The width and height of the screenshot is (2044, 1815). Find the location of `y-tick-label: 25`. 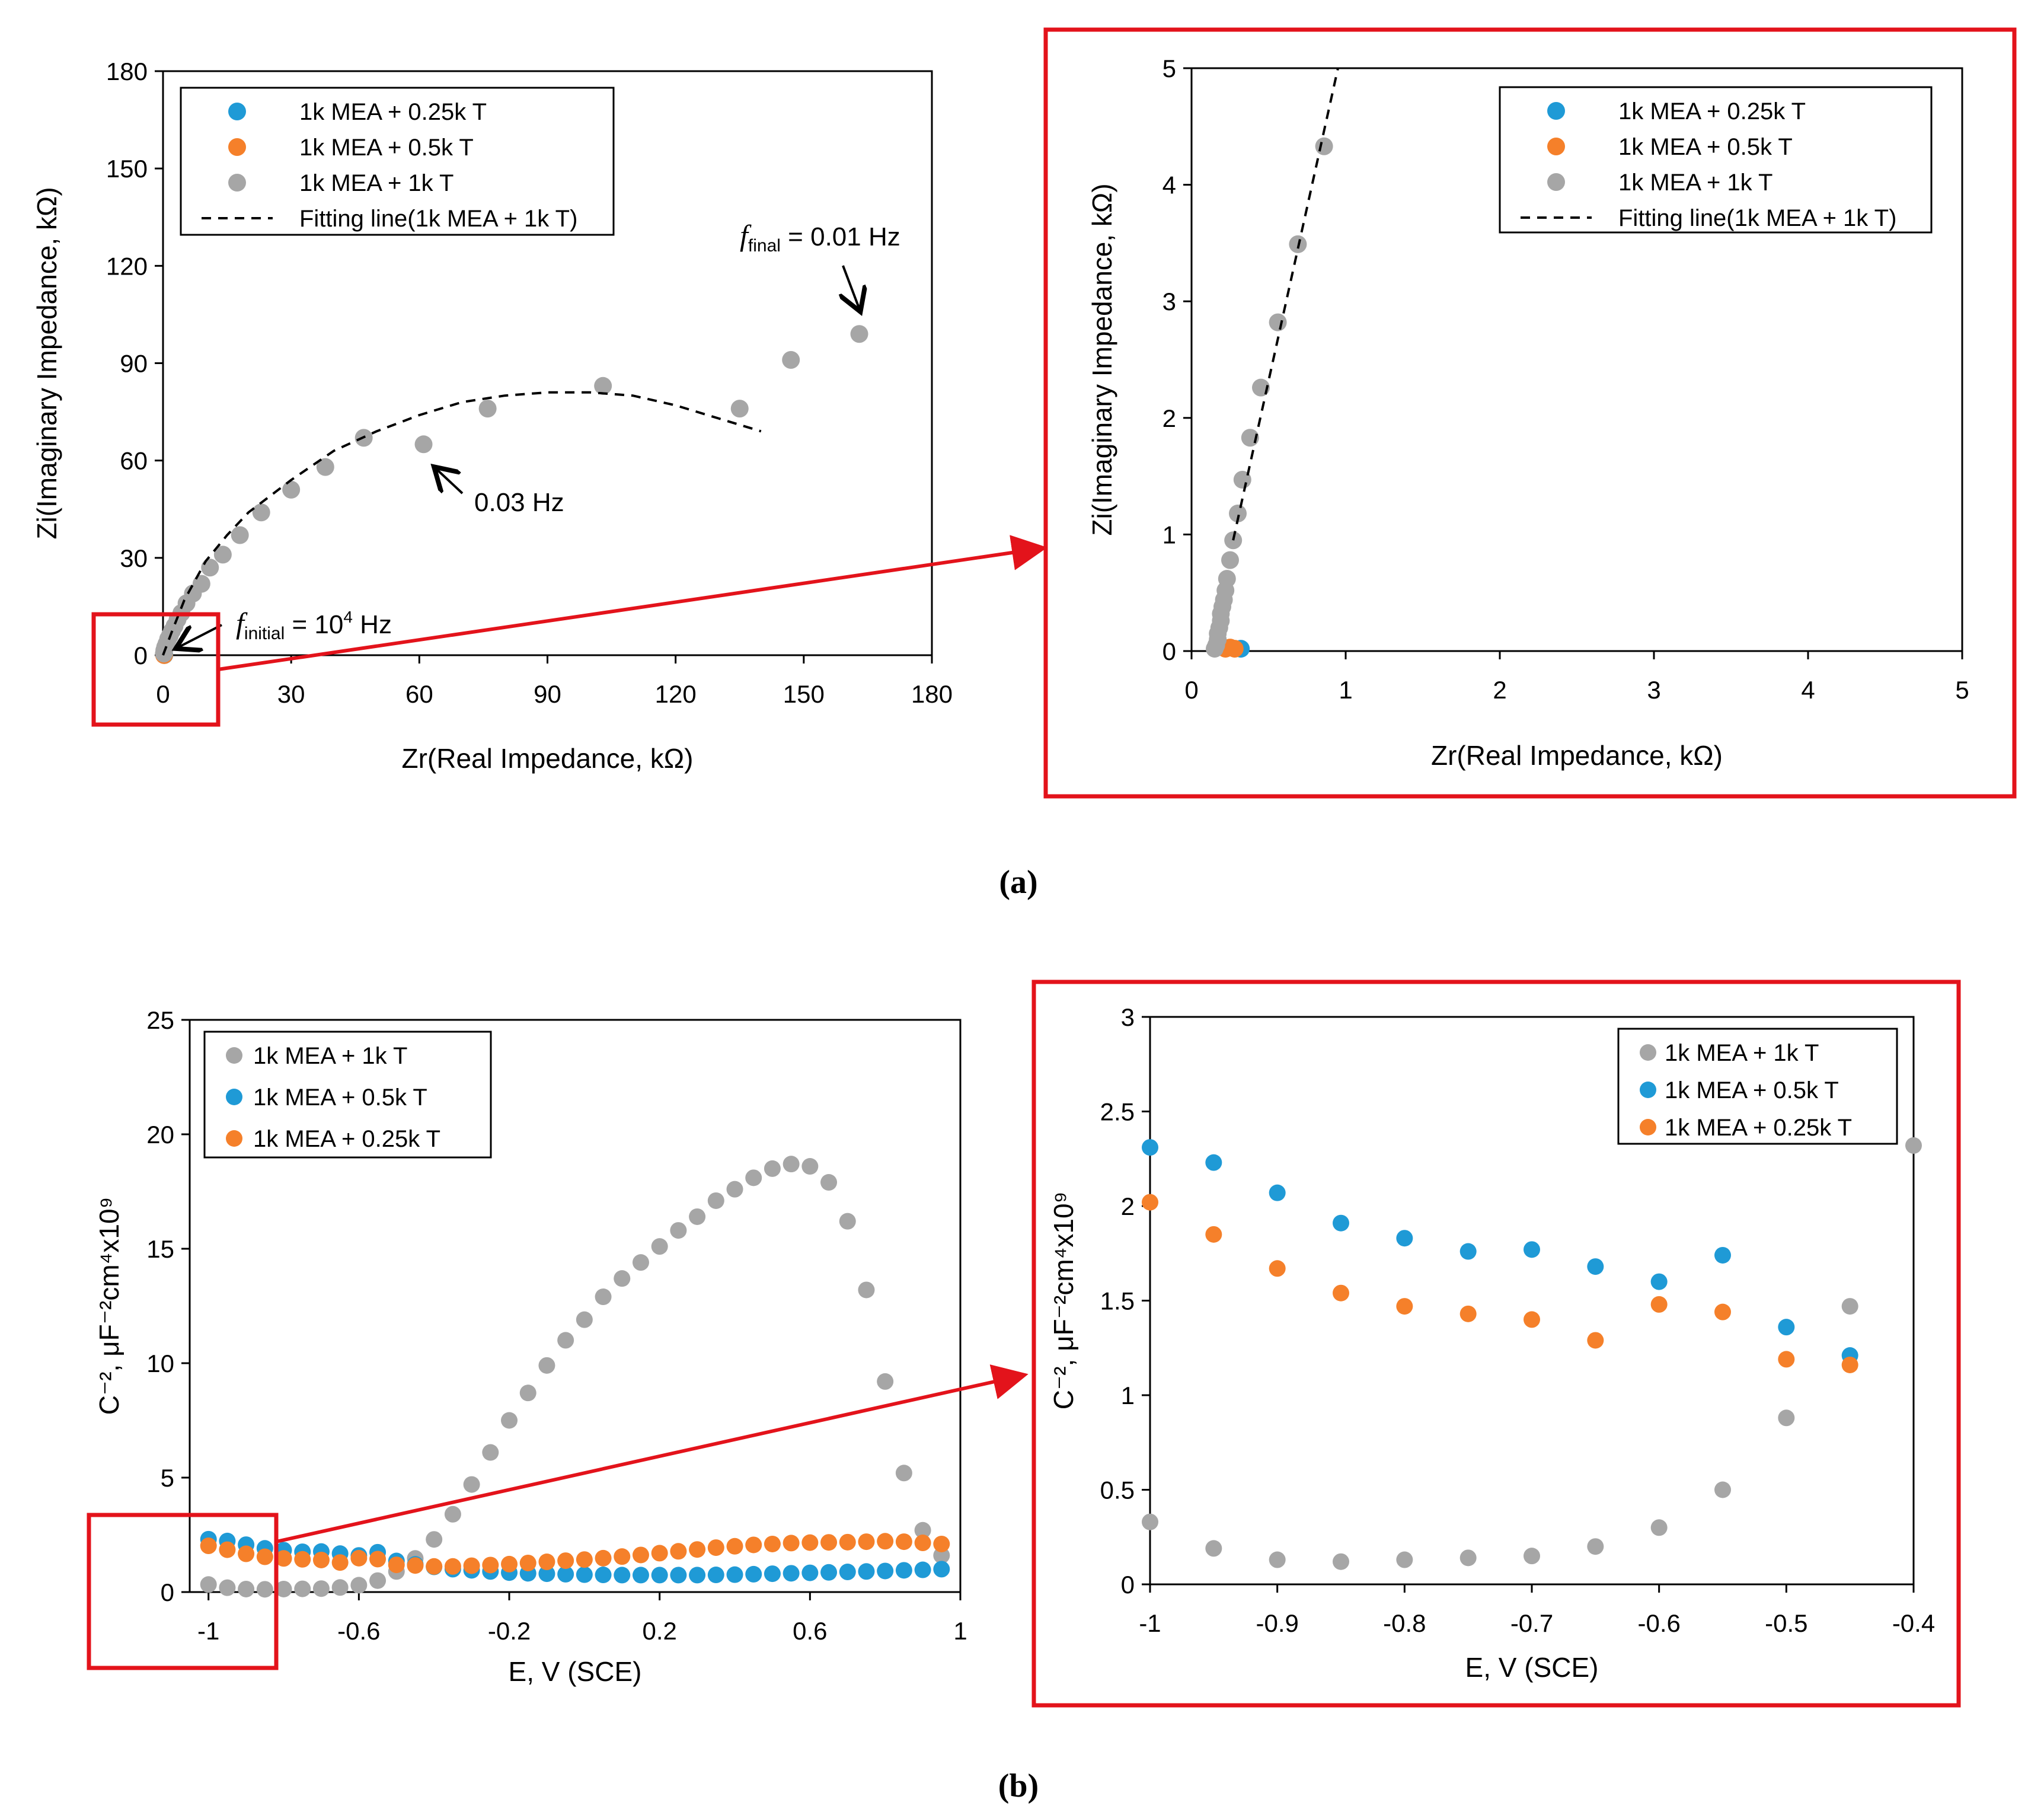

y-tick-label: 25 is located at coordinates (160, 1020).